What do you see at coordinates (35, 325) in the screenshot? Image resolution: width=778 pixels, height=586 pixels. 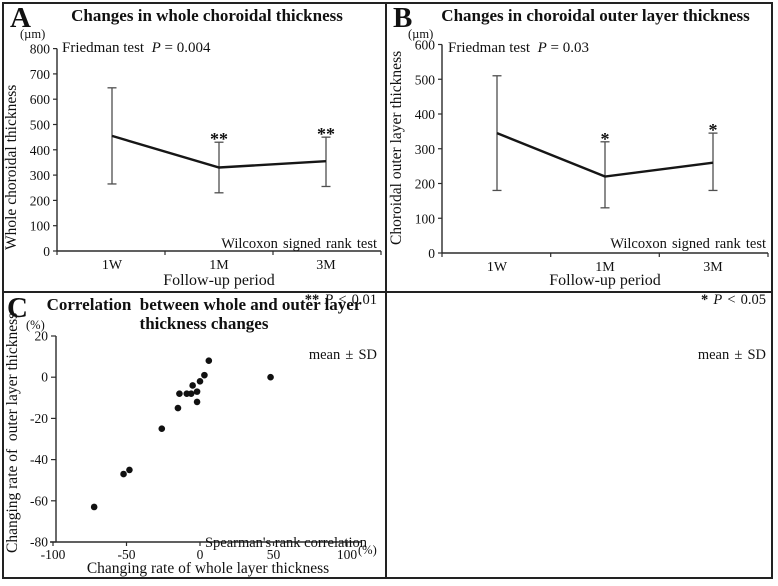 I see `panel-c-y-unit: (%)` at bounding box center [35, 325].